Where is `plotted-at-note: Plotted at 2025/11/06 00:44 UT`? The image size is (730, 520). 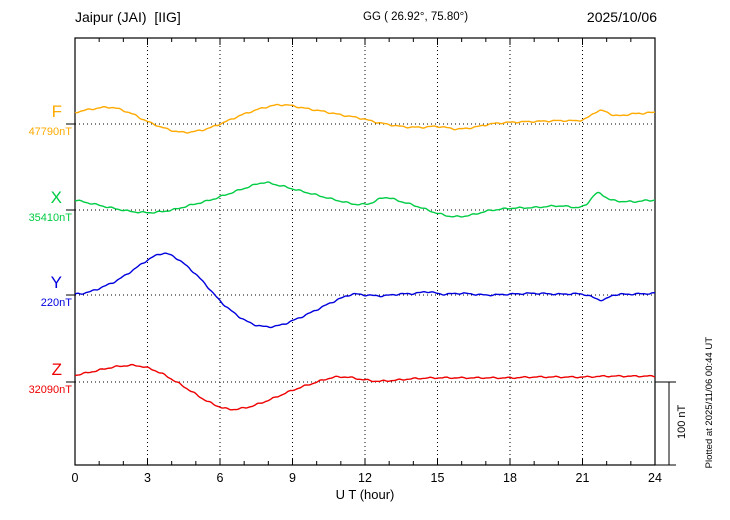 plotted-at-note: Plotted at 2025/11/06 00:44 UT is located at coordinates (709, 402).